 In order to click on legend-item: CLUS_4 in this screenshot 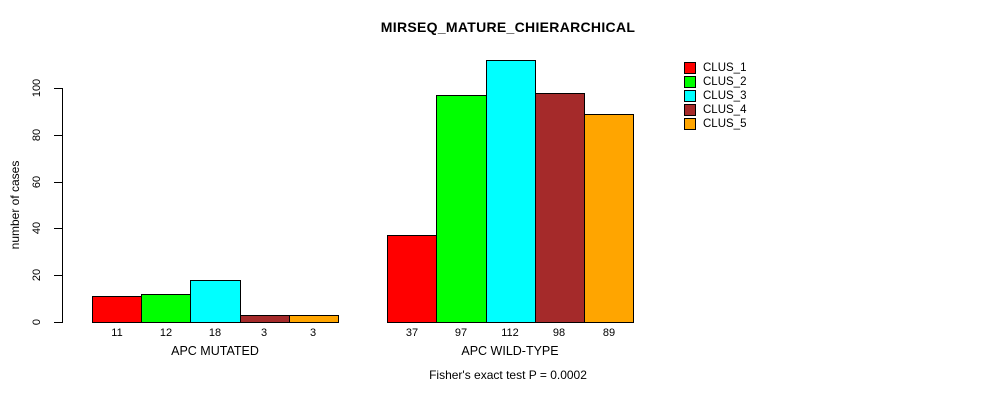, I will do `click(715, 110)`.